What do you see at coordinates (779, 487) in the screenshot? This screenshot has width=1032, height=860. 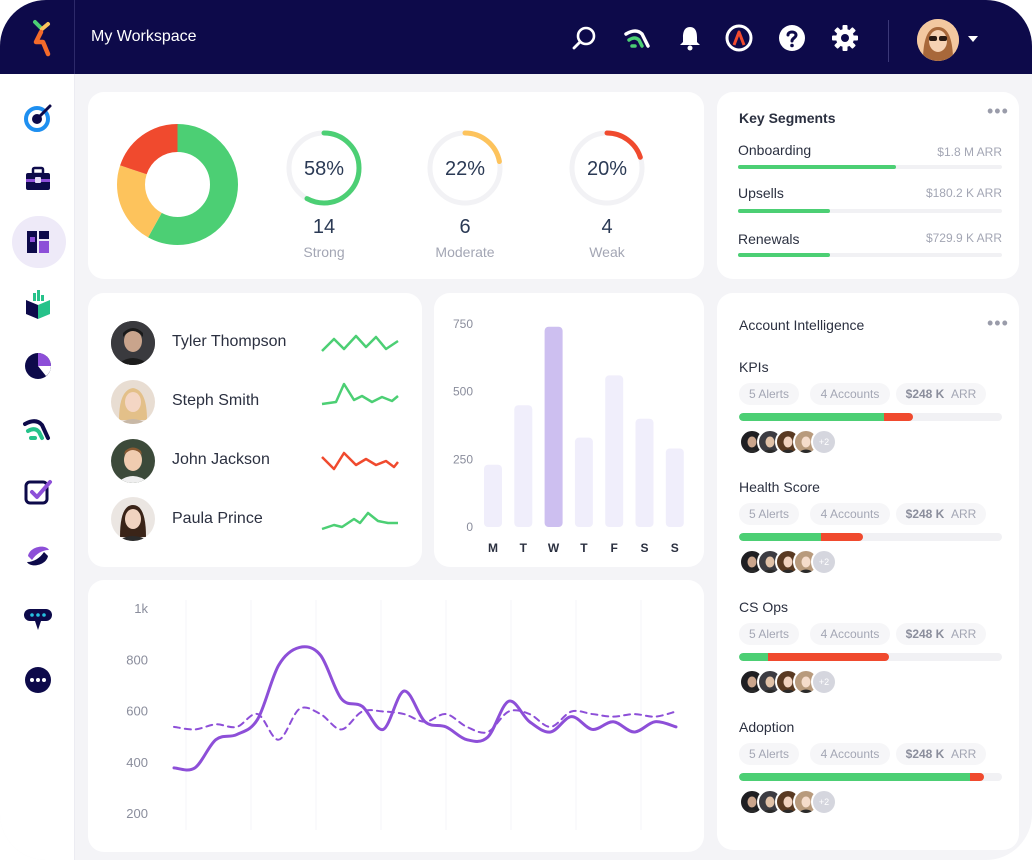 I see `section-title: Health Score` at bounding box center [779, 487].